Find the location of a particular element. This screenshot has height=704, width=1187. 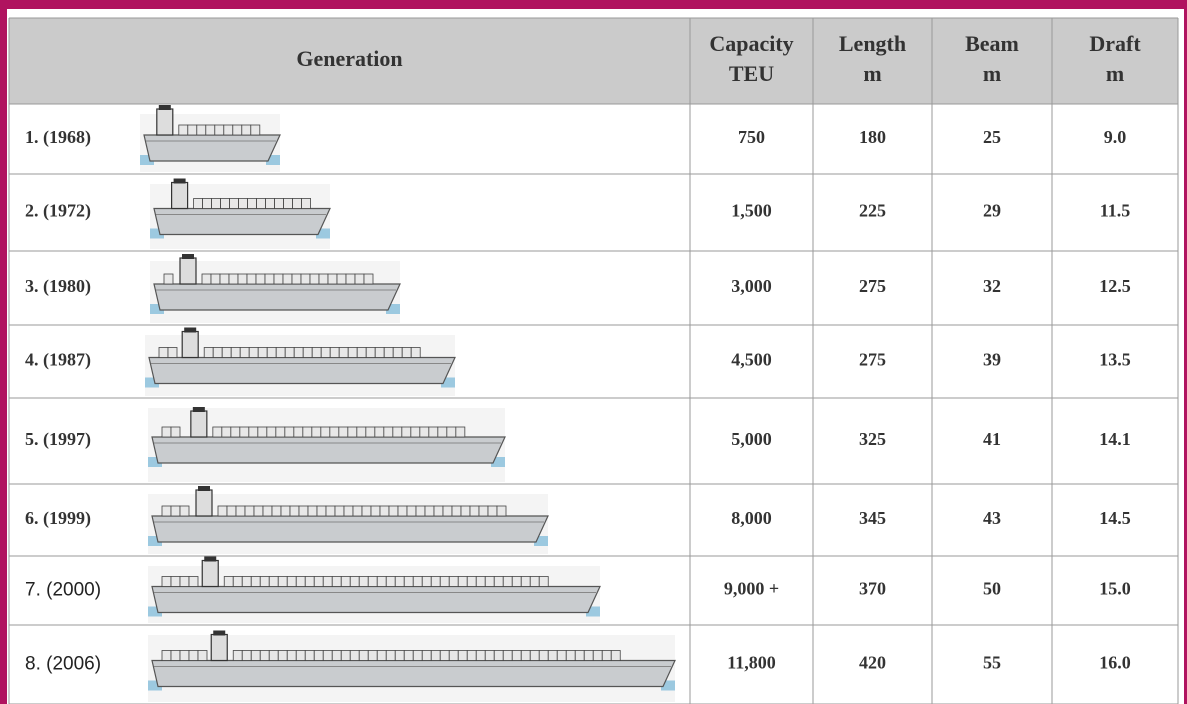

header-cell: Draft m is located at coordinates (1115, 58).